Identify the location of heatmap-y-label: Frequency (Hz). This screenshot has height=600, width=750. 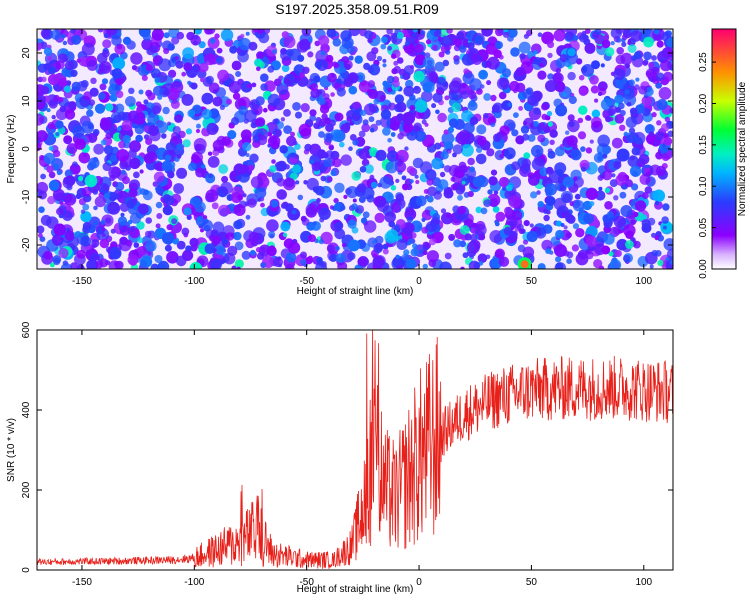
(11, 149).